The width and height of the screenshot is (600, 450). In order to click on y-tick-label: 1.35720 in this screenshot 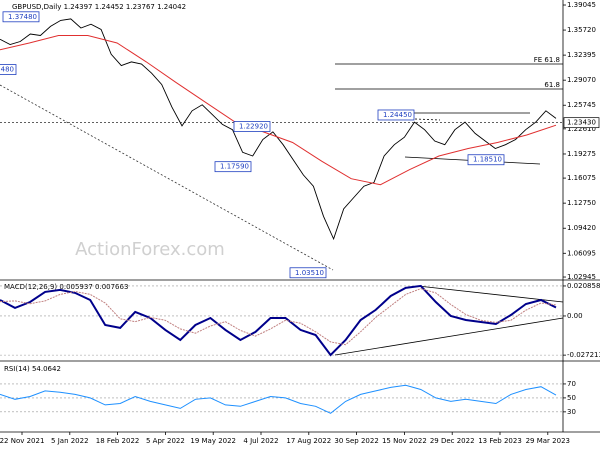, I will do `click(581, 30)`.